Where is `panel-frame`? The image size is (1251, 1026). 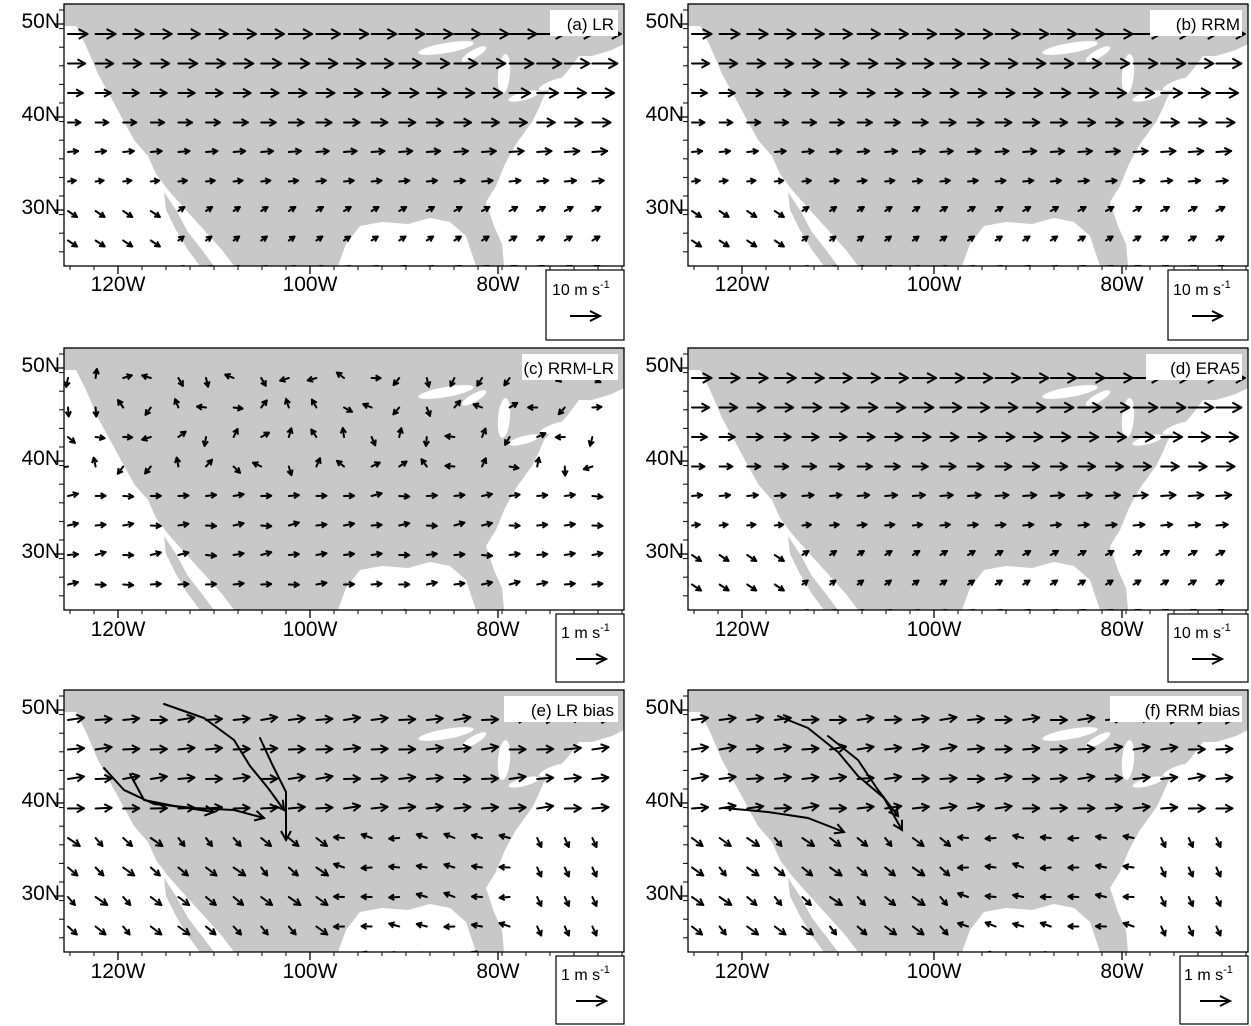
panel-frame is located at coordinates (344, 135).